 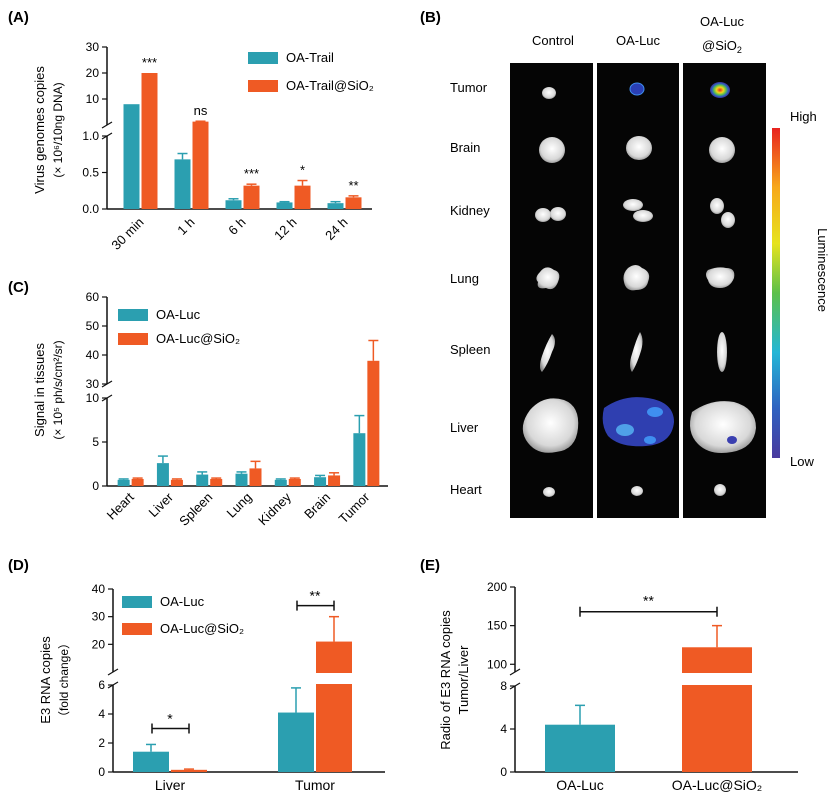 I want to click on row-label-spleen: Spleen, so click(x=470, y=349).